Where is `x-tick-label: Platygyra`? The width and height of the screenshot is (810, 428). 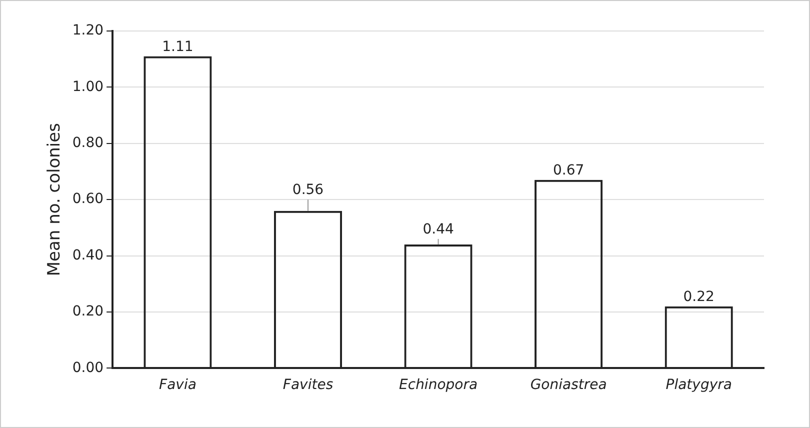 x-tick-label: Platygyra is located at coordinates (699, 385).